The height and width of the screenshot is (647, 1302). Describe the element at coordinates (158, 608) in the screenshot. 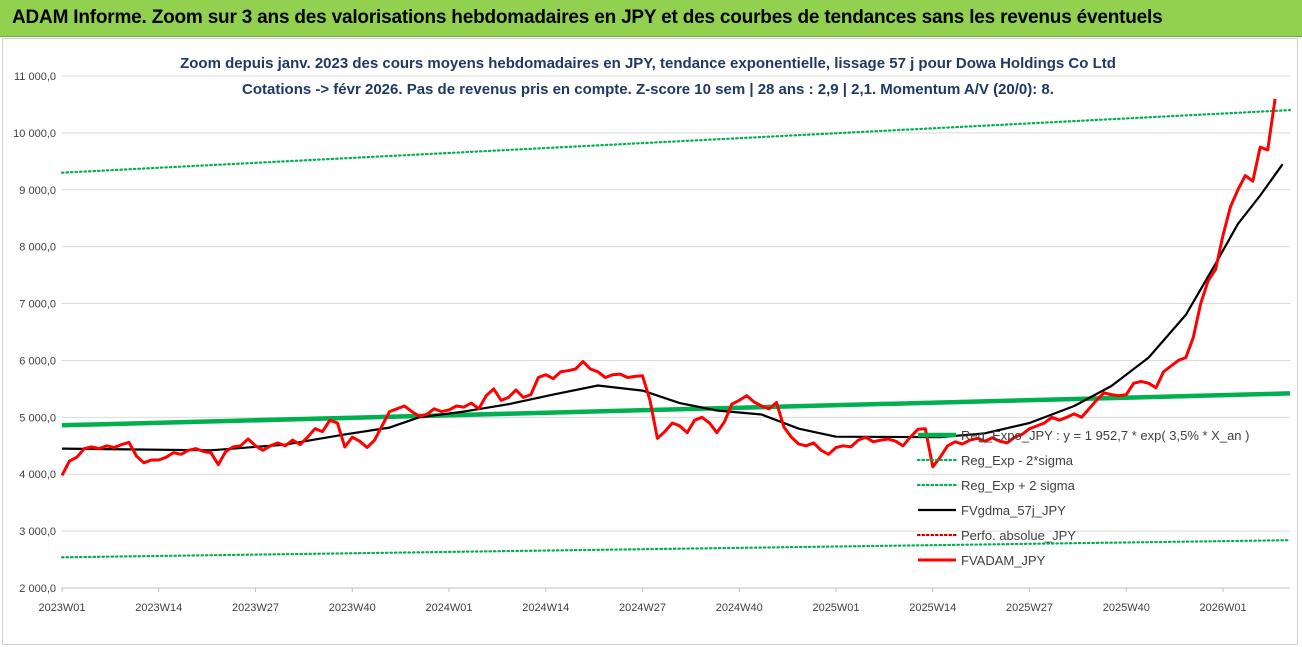

I see `x-tick-label: 2023W14` at that location.